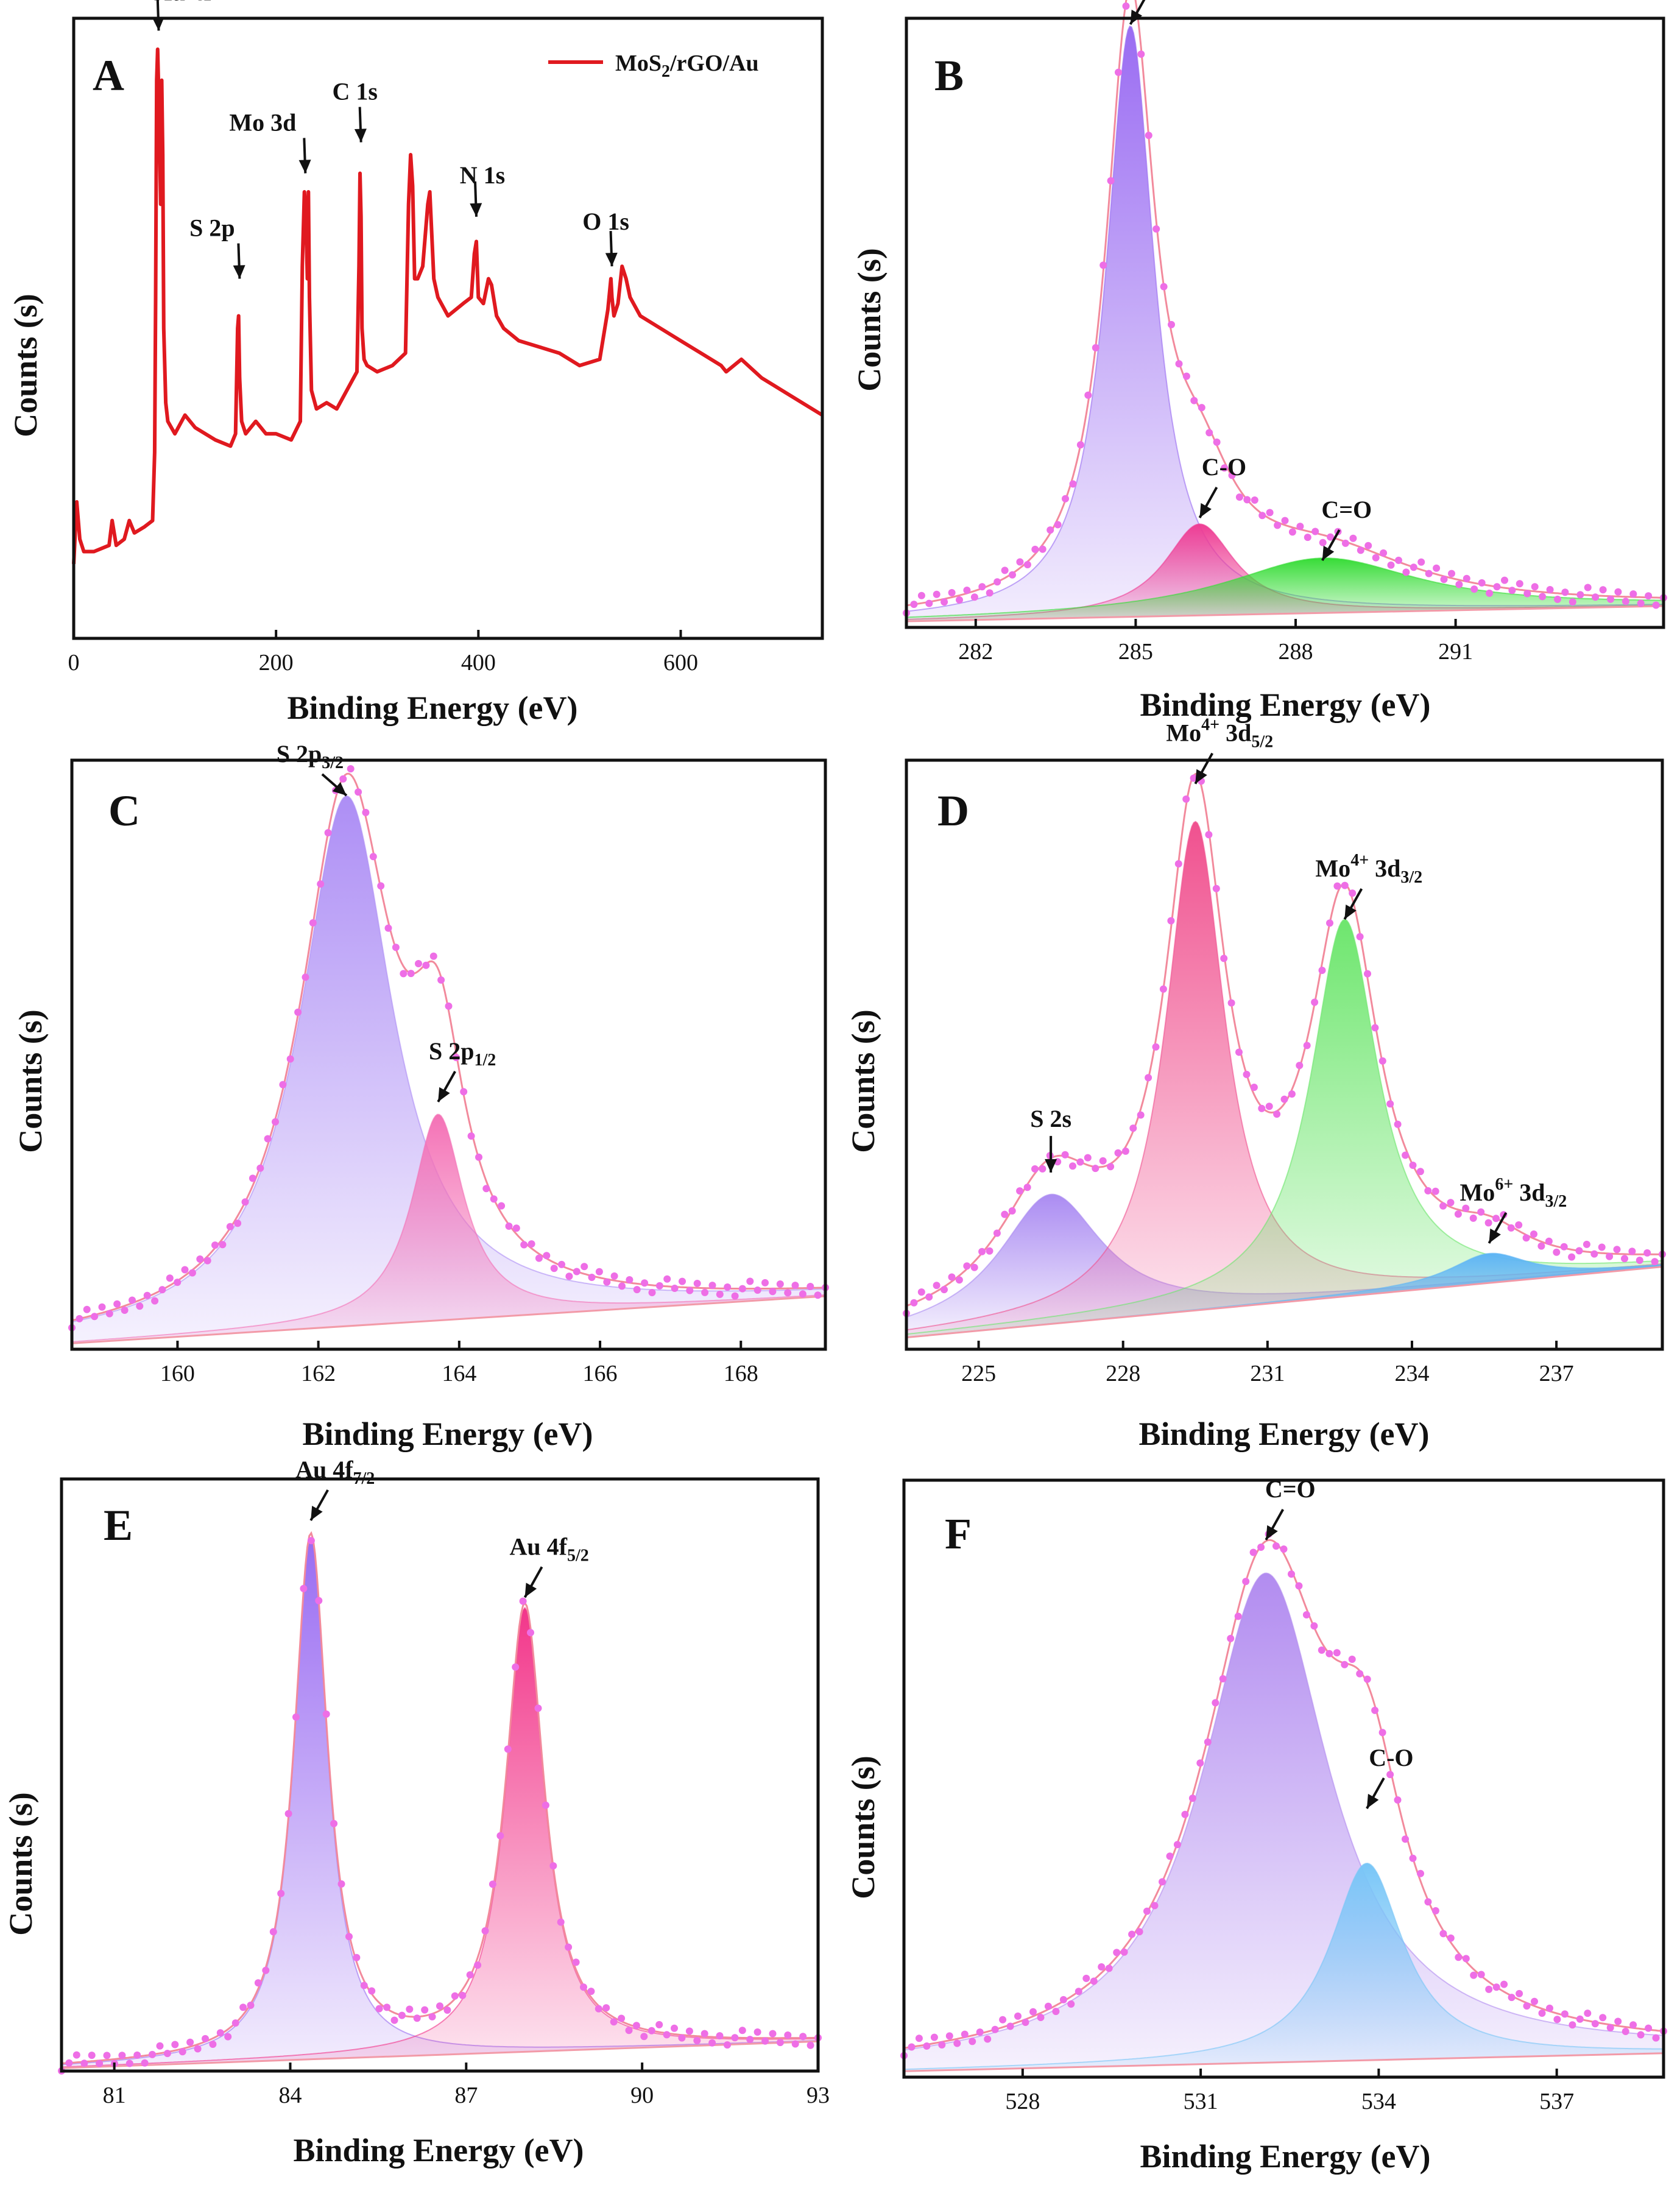 This screenshot has height=2188, width=1680. Describe the element at coordinates (687, 66) in the screenshot. I see `legend-label-a: MoS2/rGO/Au` at that location.